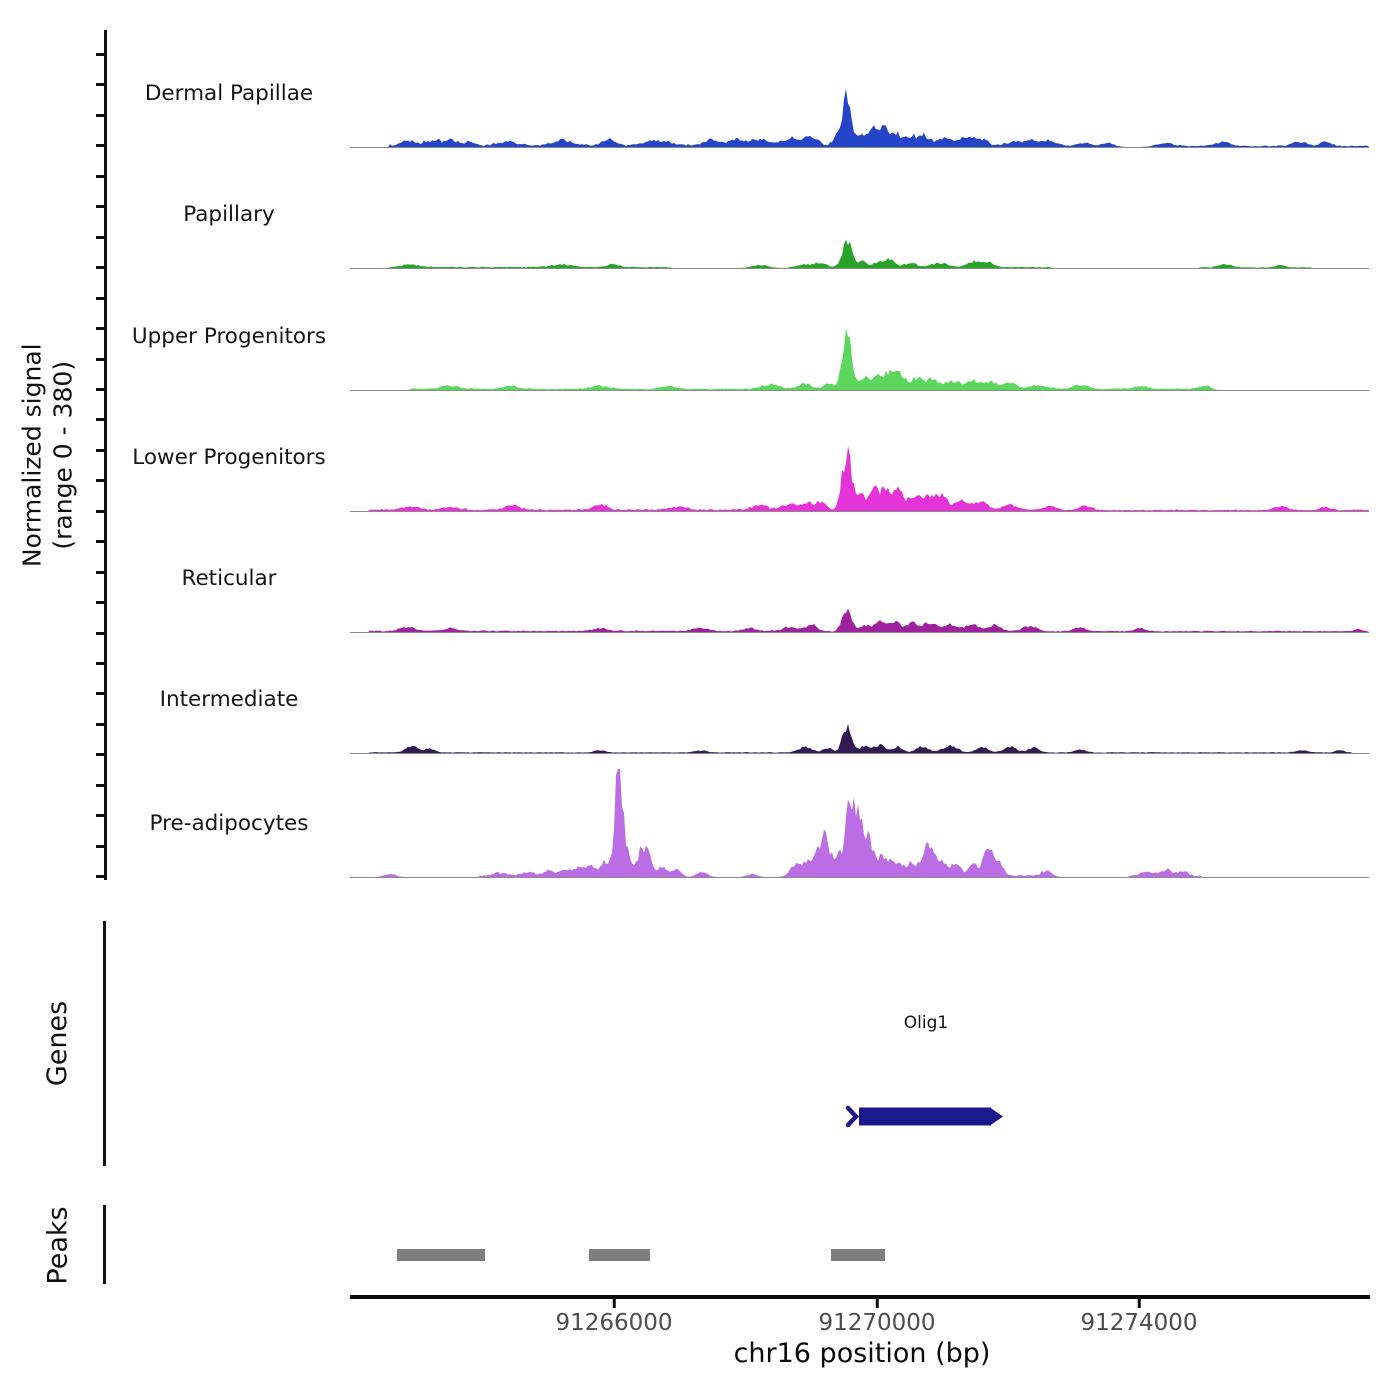 This screenshot has height=1400, width=1400. I want to click on track-label-upper-progenitors: Upper Progenitors, so click(229, 336).